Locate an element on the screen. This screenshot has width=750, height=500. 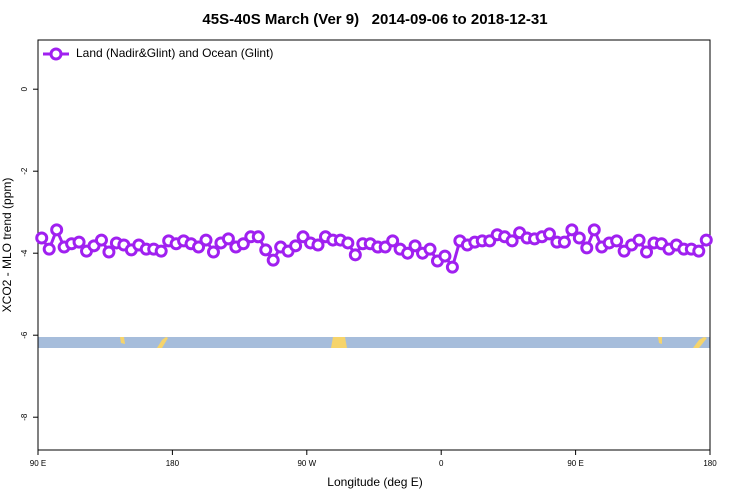
x-tick-label: 90 W is located at coordinates (306, 463).